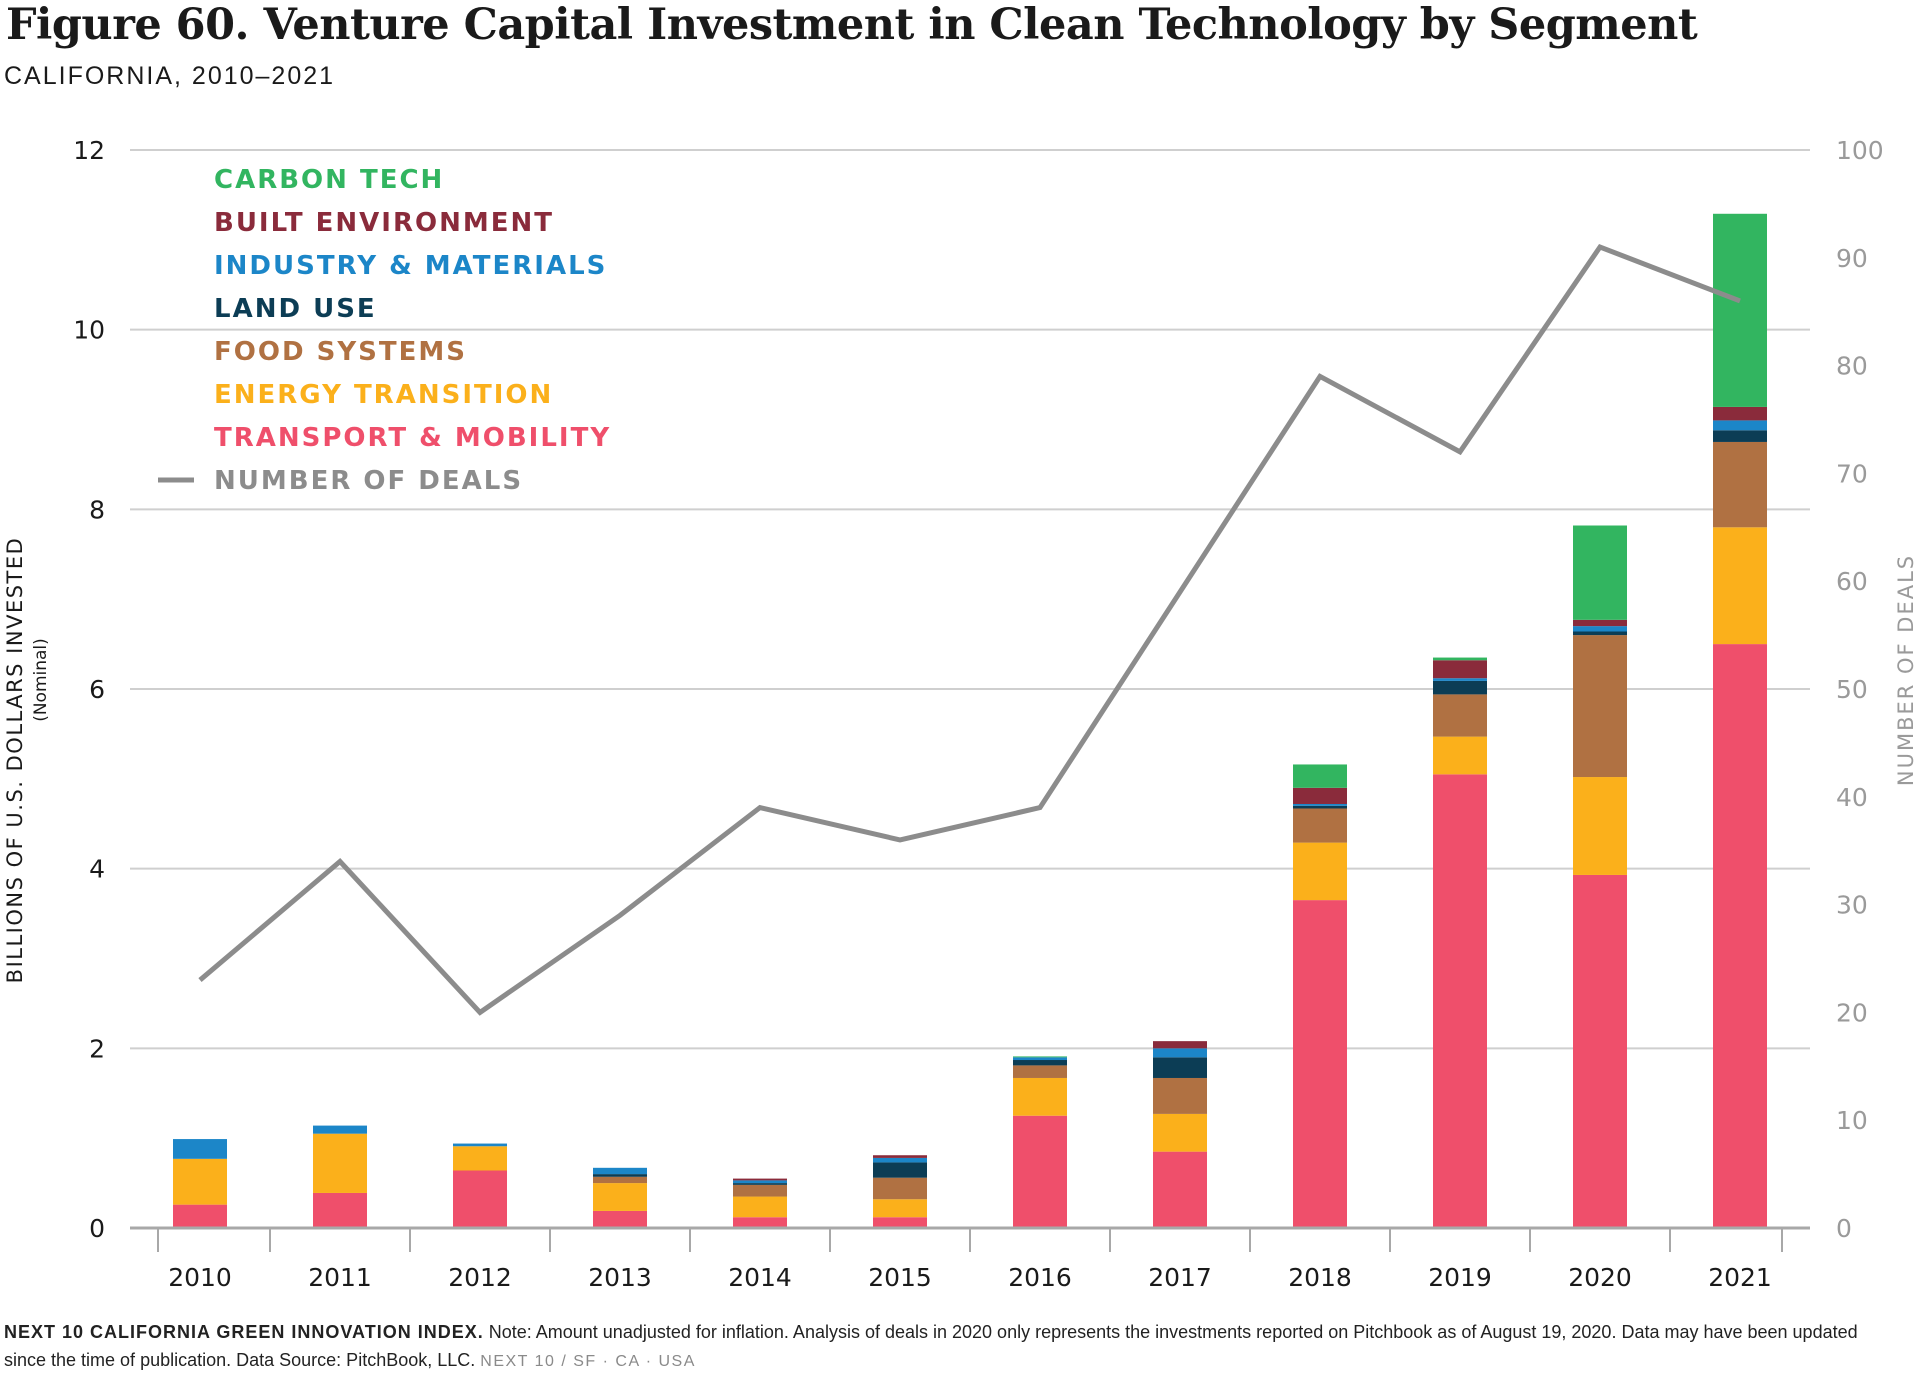 The width and height of the screenshot is (1920, 1380). I want to click on y2-tick-label: 0, so click(1844, 1228).